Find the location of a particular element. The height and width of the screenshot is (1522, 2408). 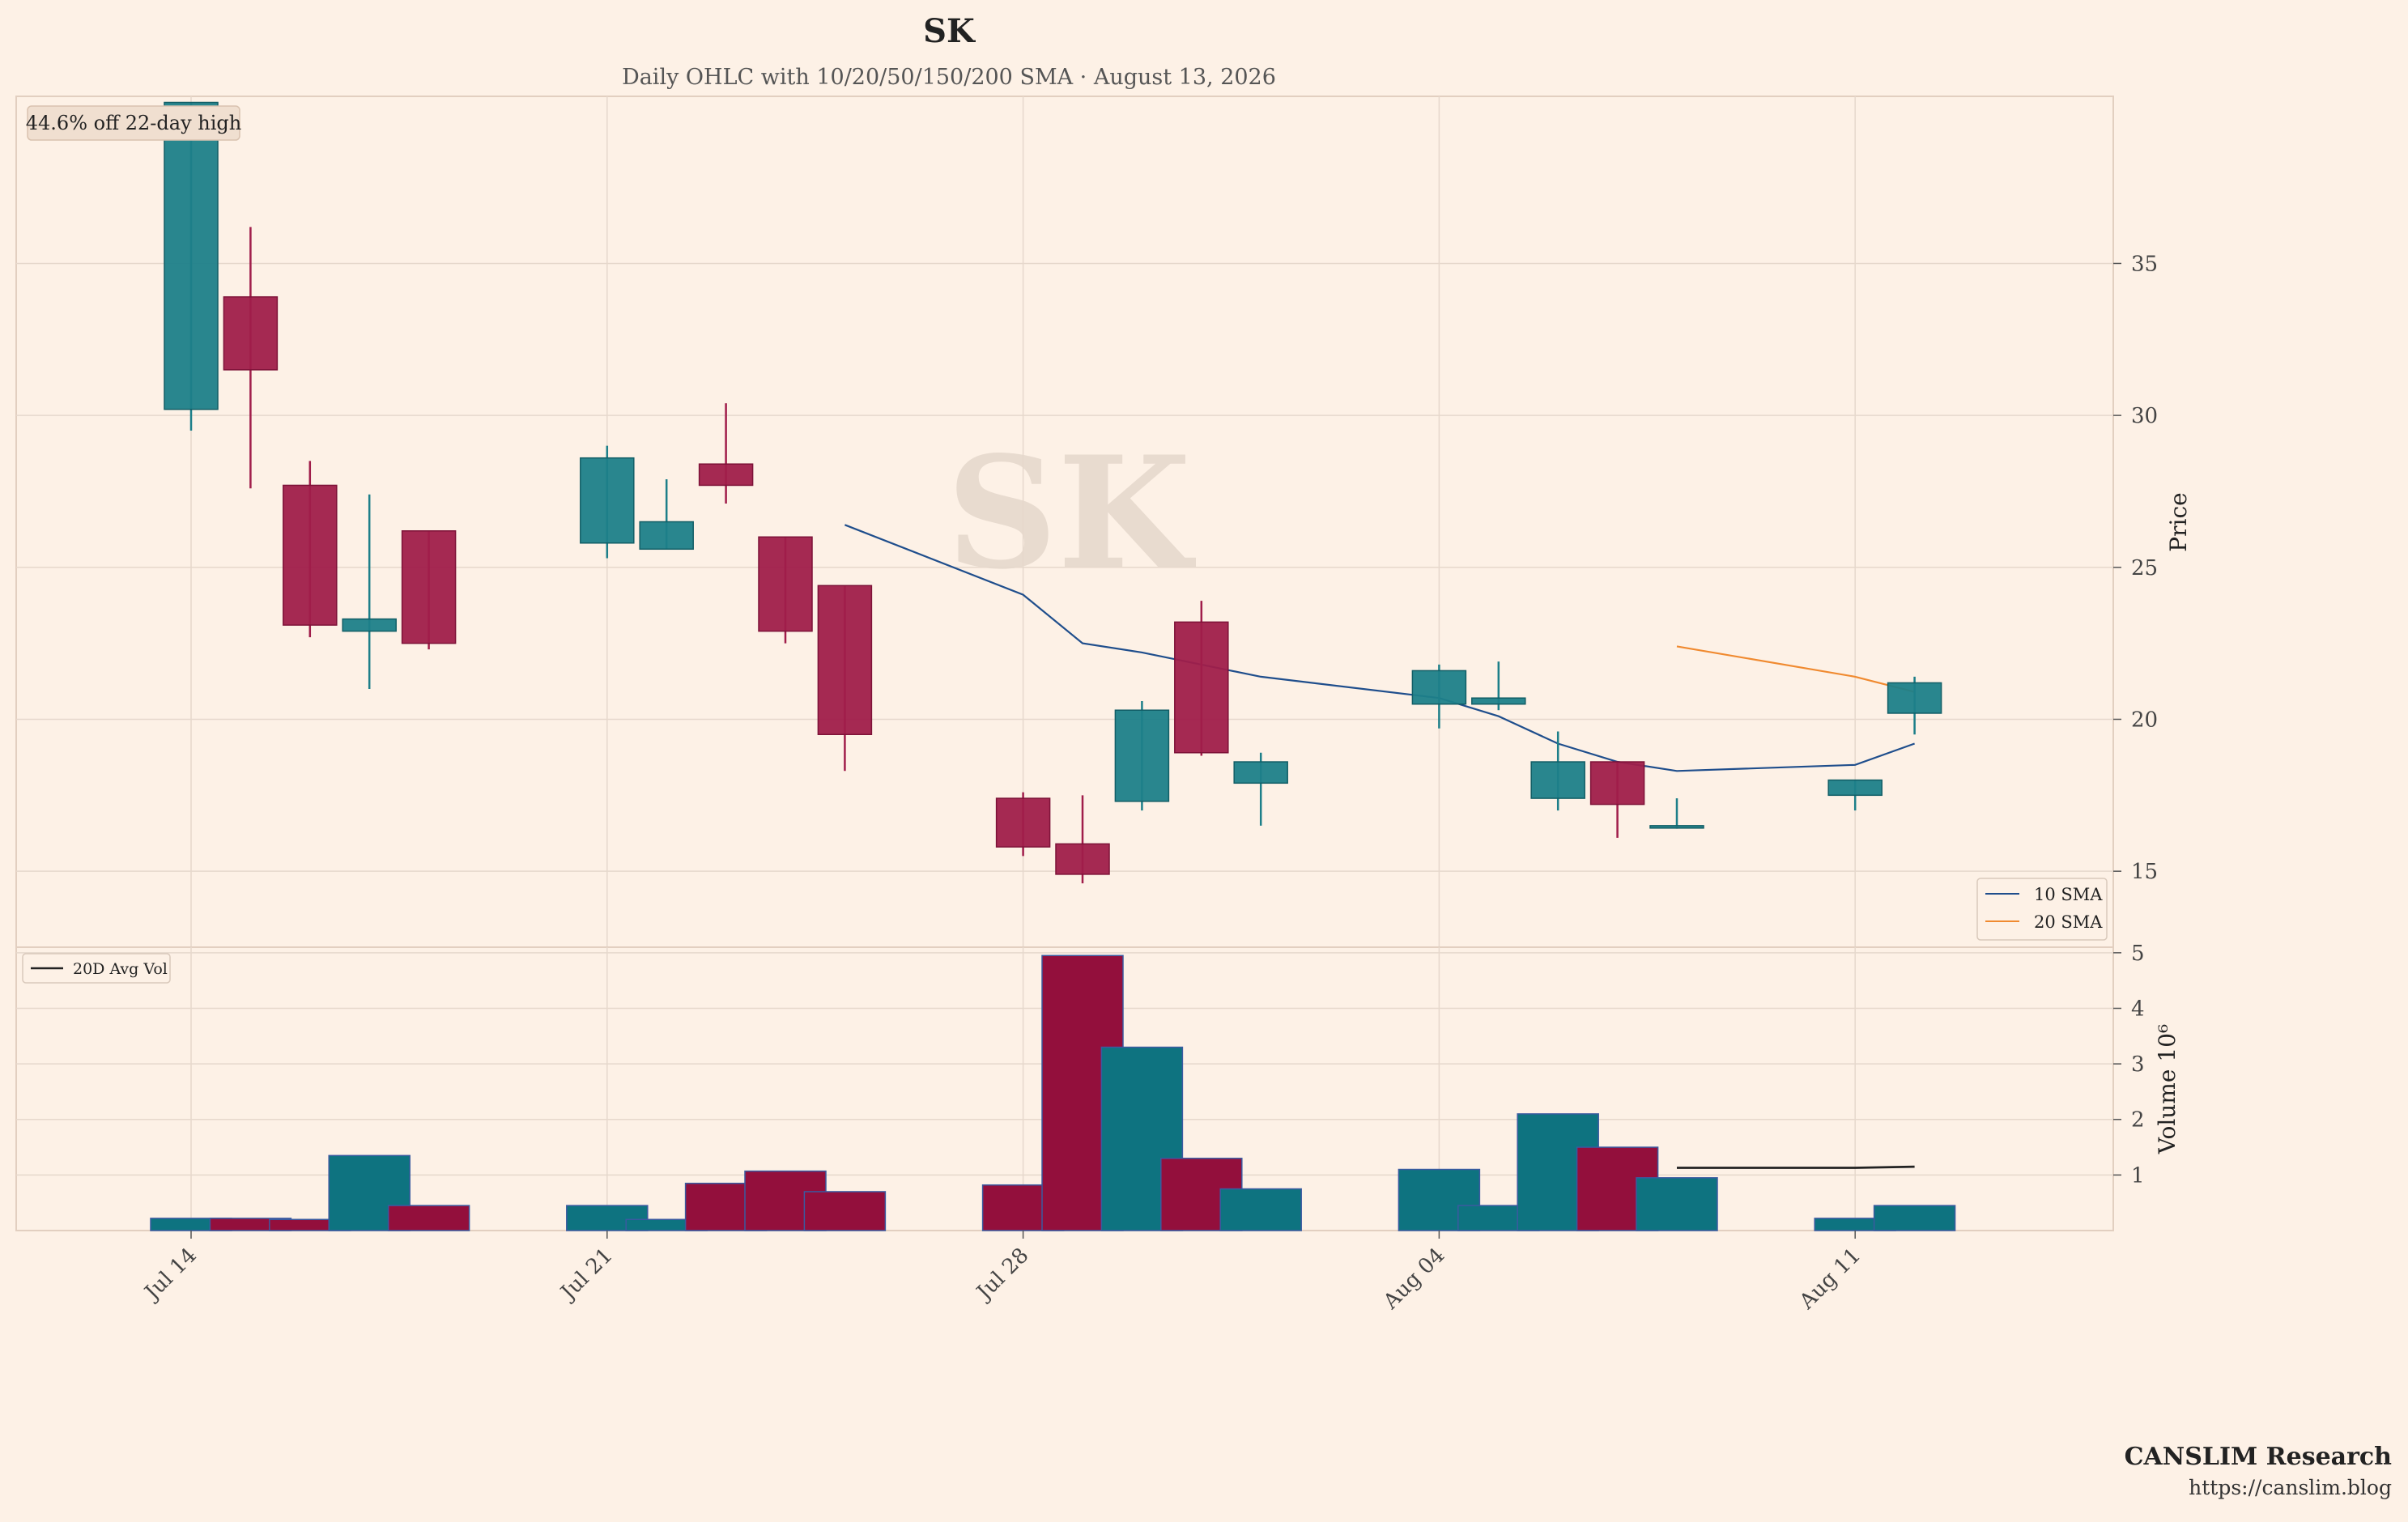

badge-text: 44.6% off 22-day high is located at coordinates (133, 123).